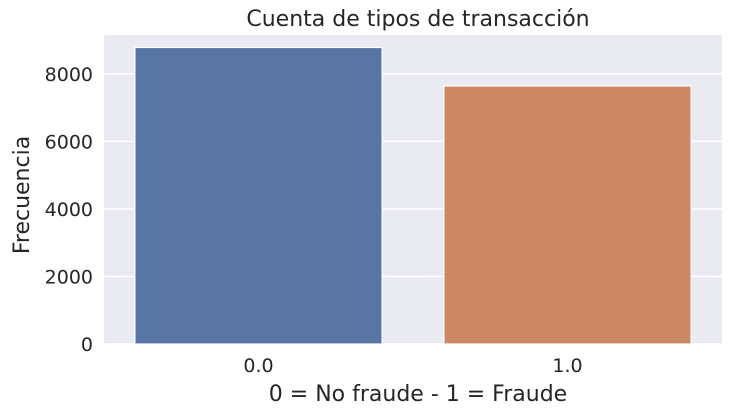 The image size is (732, 416). I want to click on y-tick-label: 2000, so click(69, 277).